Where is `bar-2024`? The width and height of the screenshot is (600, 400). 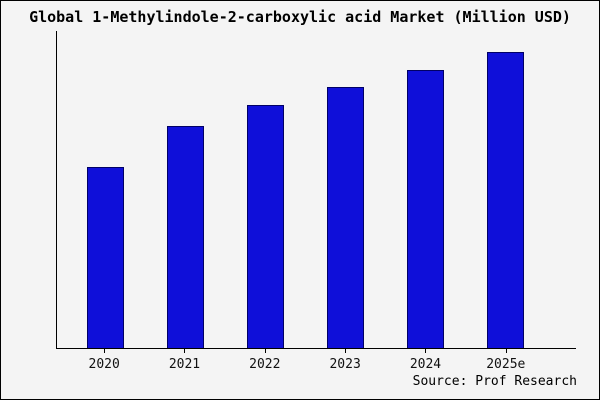 bar-2024 is located at coordinates (426, 208).